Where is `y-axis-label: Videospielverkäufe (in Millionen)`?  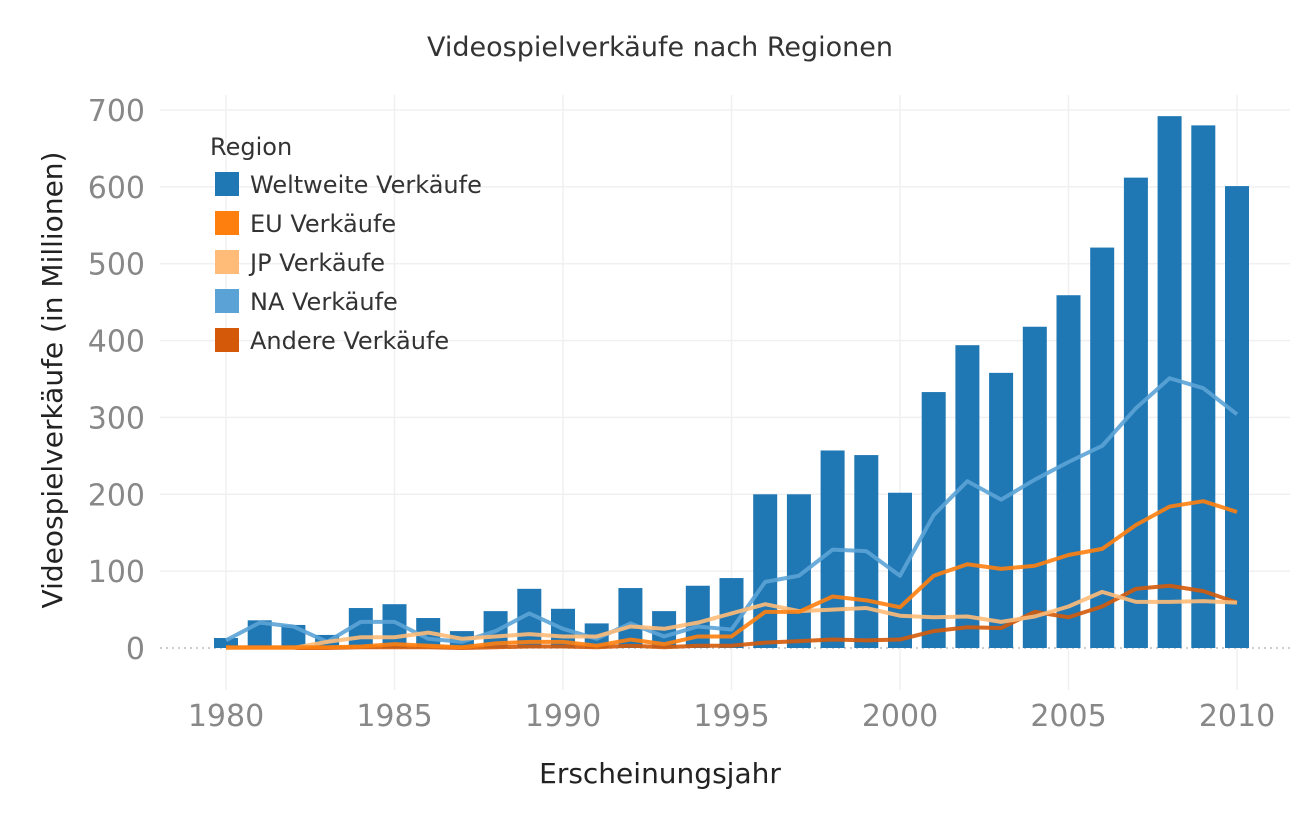 y-axis-label: Videospielverkäufe (in Millionen) is located at coordinates (52, 380).